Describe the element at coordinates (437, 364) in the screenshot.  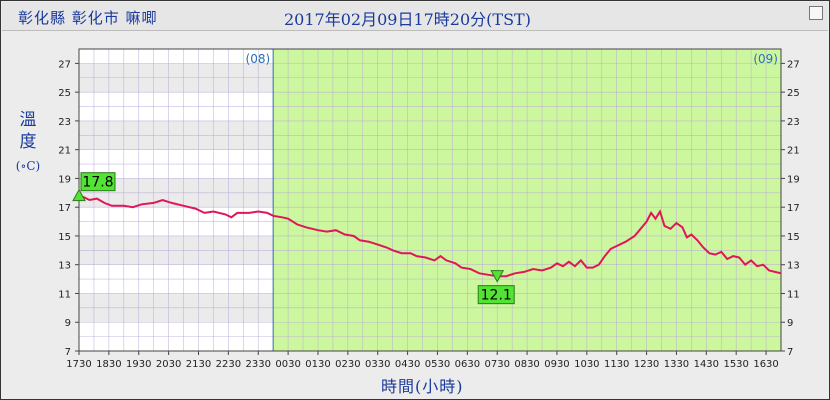
I see `x-tick-label: 0530` at that location.